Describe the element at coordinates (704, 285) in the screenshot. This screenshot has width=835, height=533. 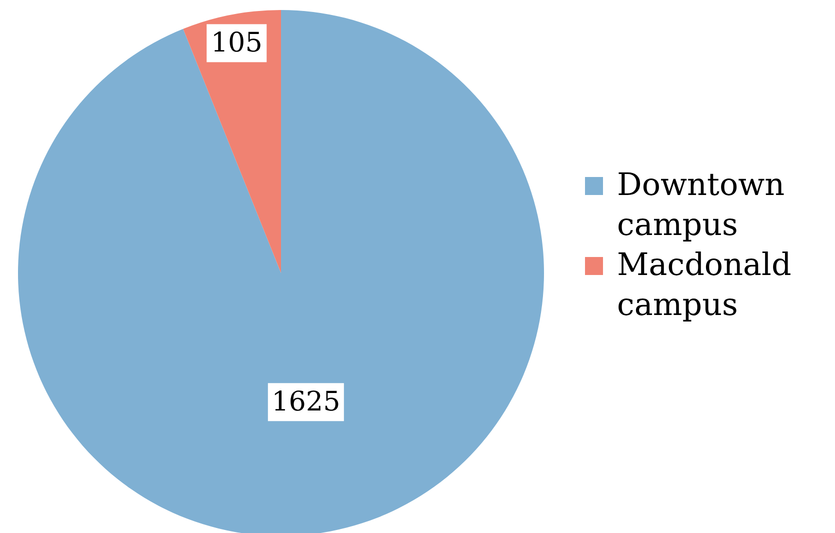
I see `legend-label: Macdonald campus` at that location.